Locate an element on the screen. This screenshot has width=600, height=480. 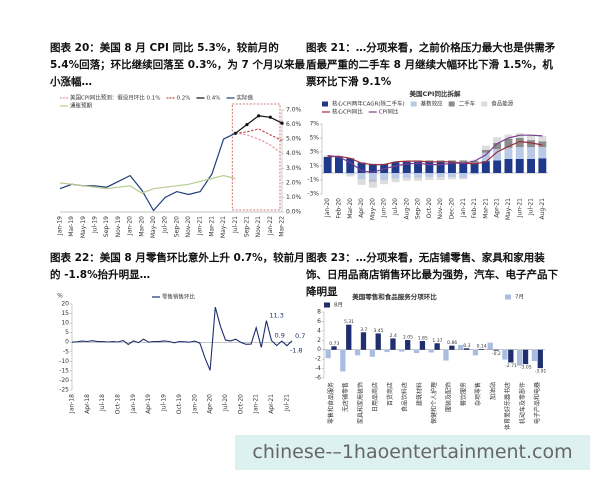
y-tick-label: 6 is located at coordinates (319, 321).